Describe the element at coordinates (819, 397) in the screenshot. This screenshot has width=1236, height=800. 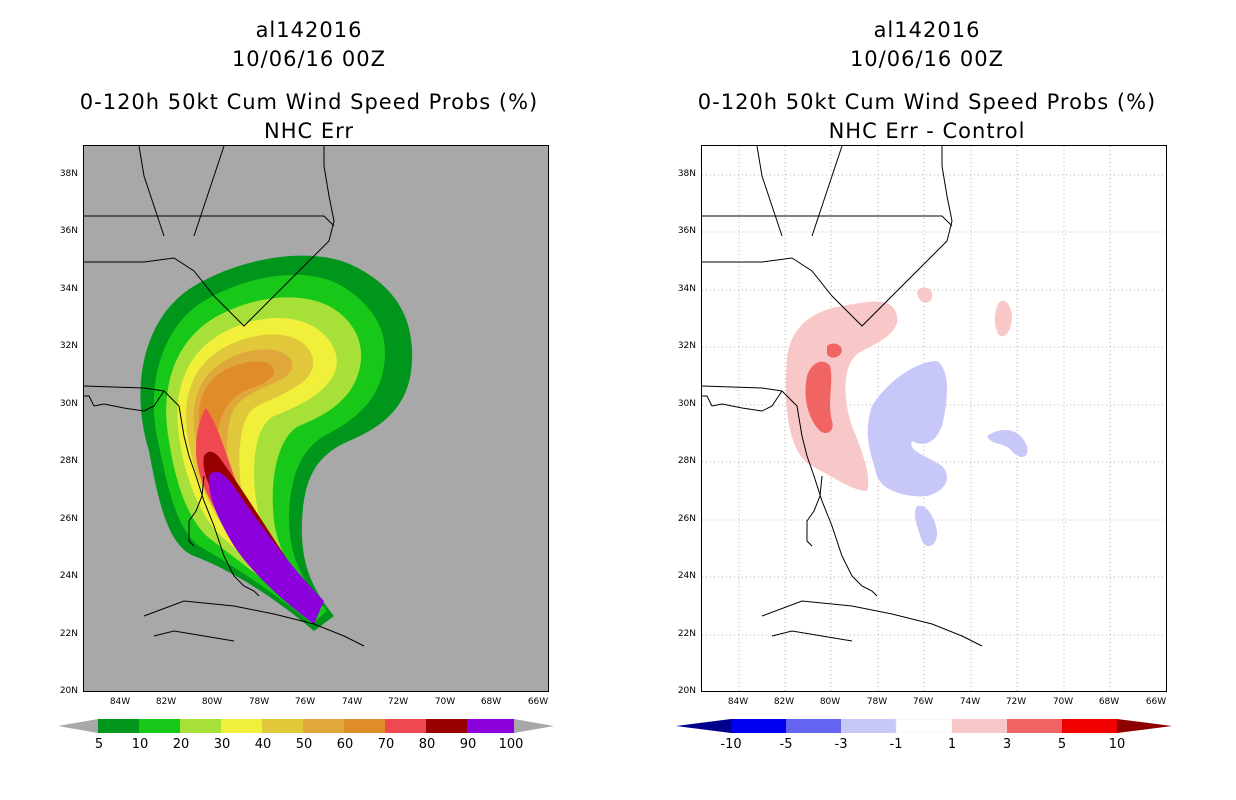
I see `diff-pos-3-5-shade` at that location.